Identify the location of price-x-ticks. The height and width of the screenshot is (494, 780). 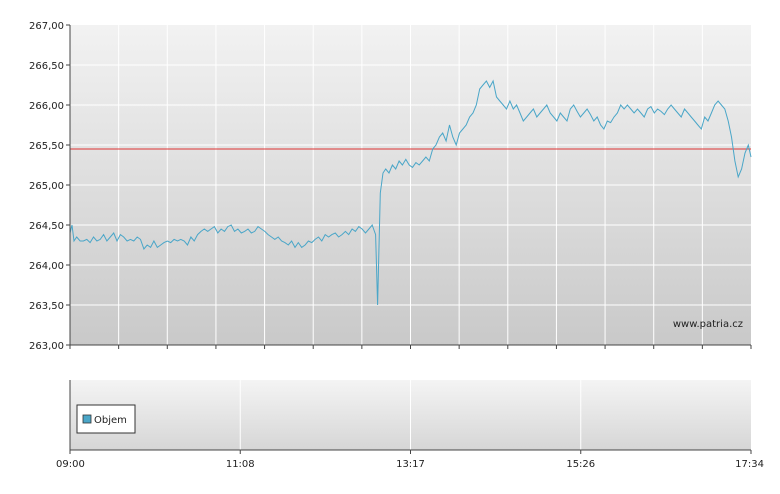
(410, 347).